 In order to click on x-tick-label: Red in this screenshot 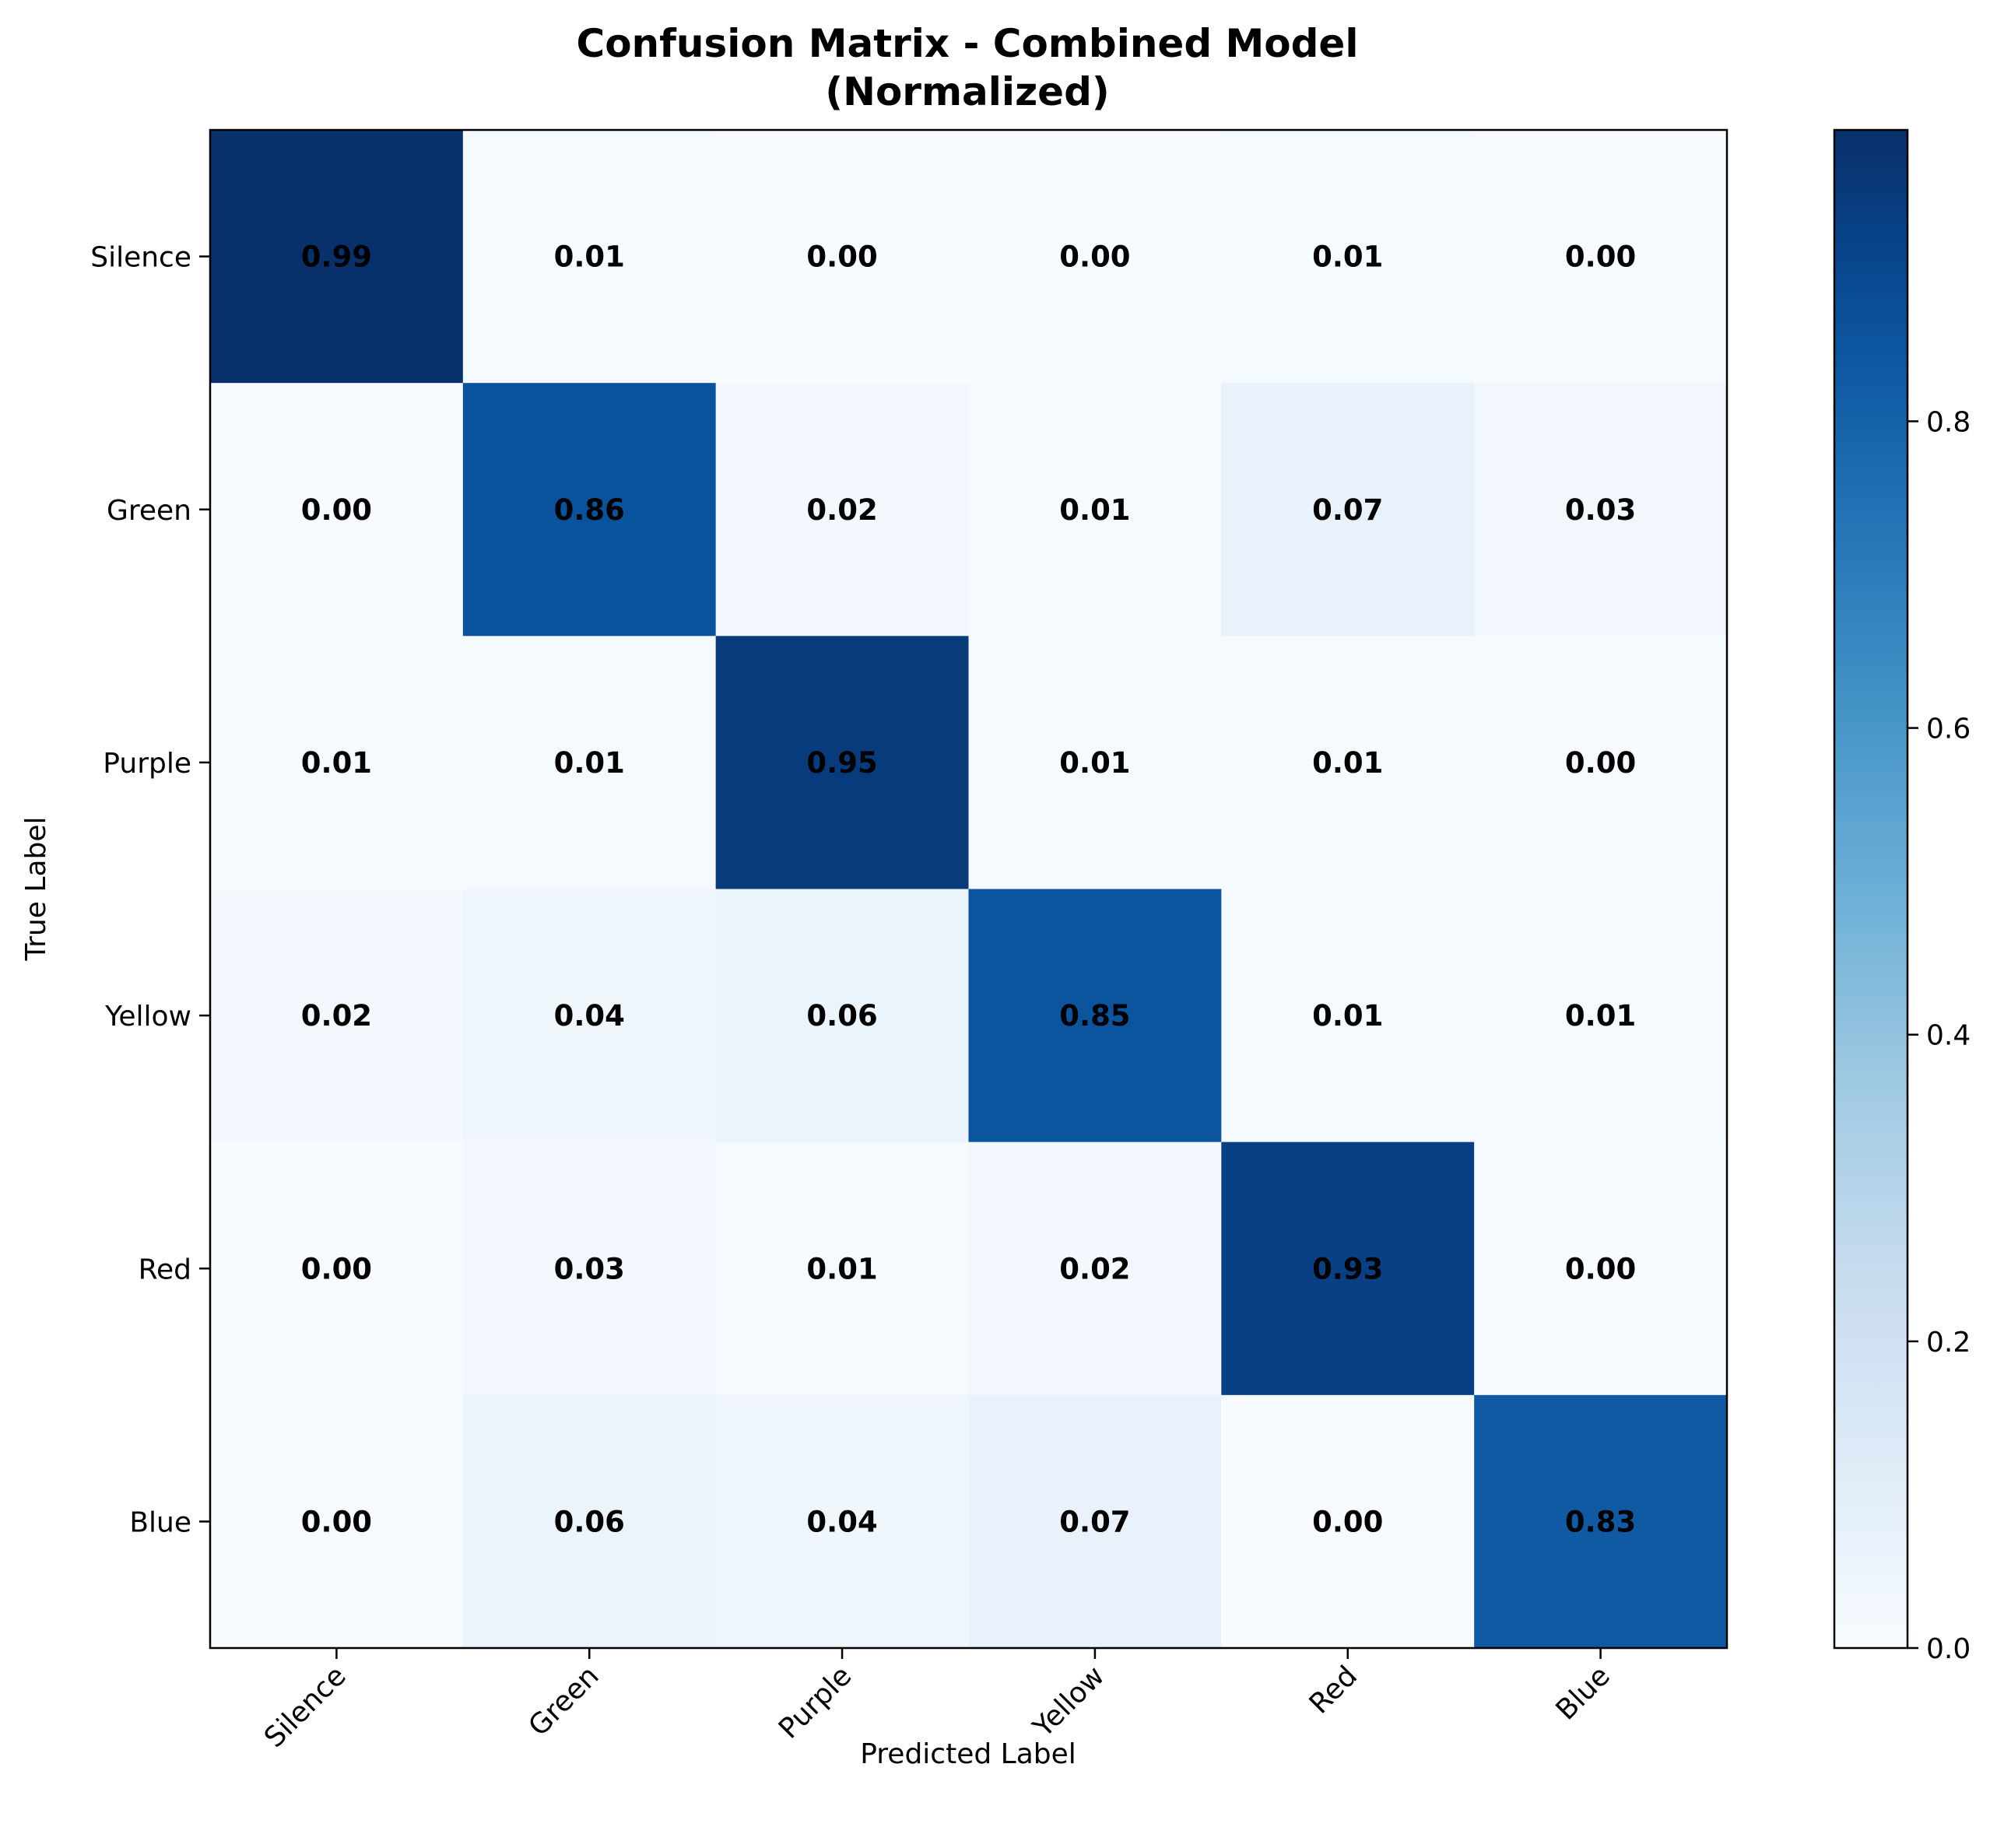, I will do `click(1333, 1690)`.